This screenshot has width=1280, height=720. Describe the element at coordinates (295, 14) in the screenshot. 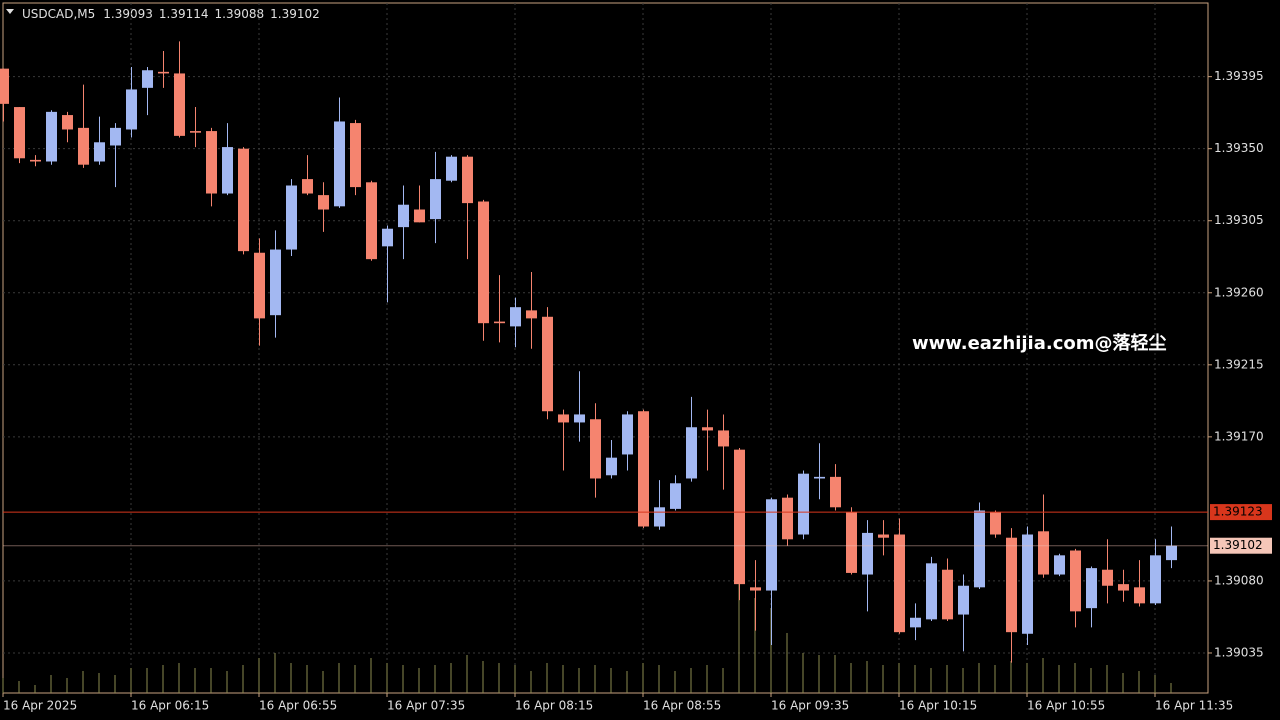

I see `ohlc-close: 1.39102` at that location.